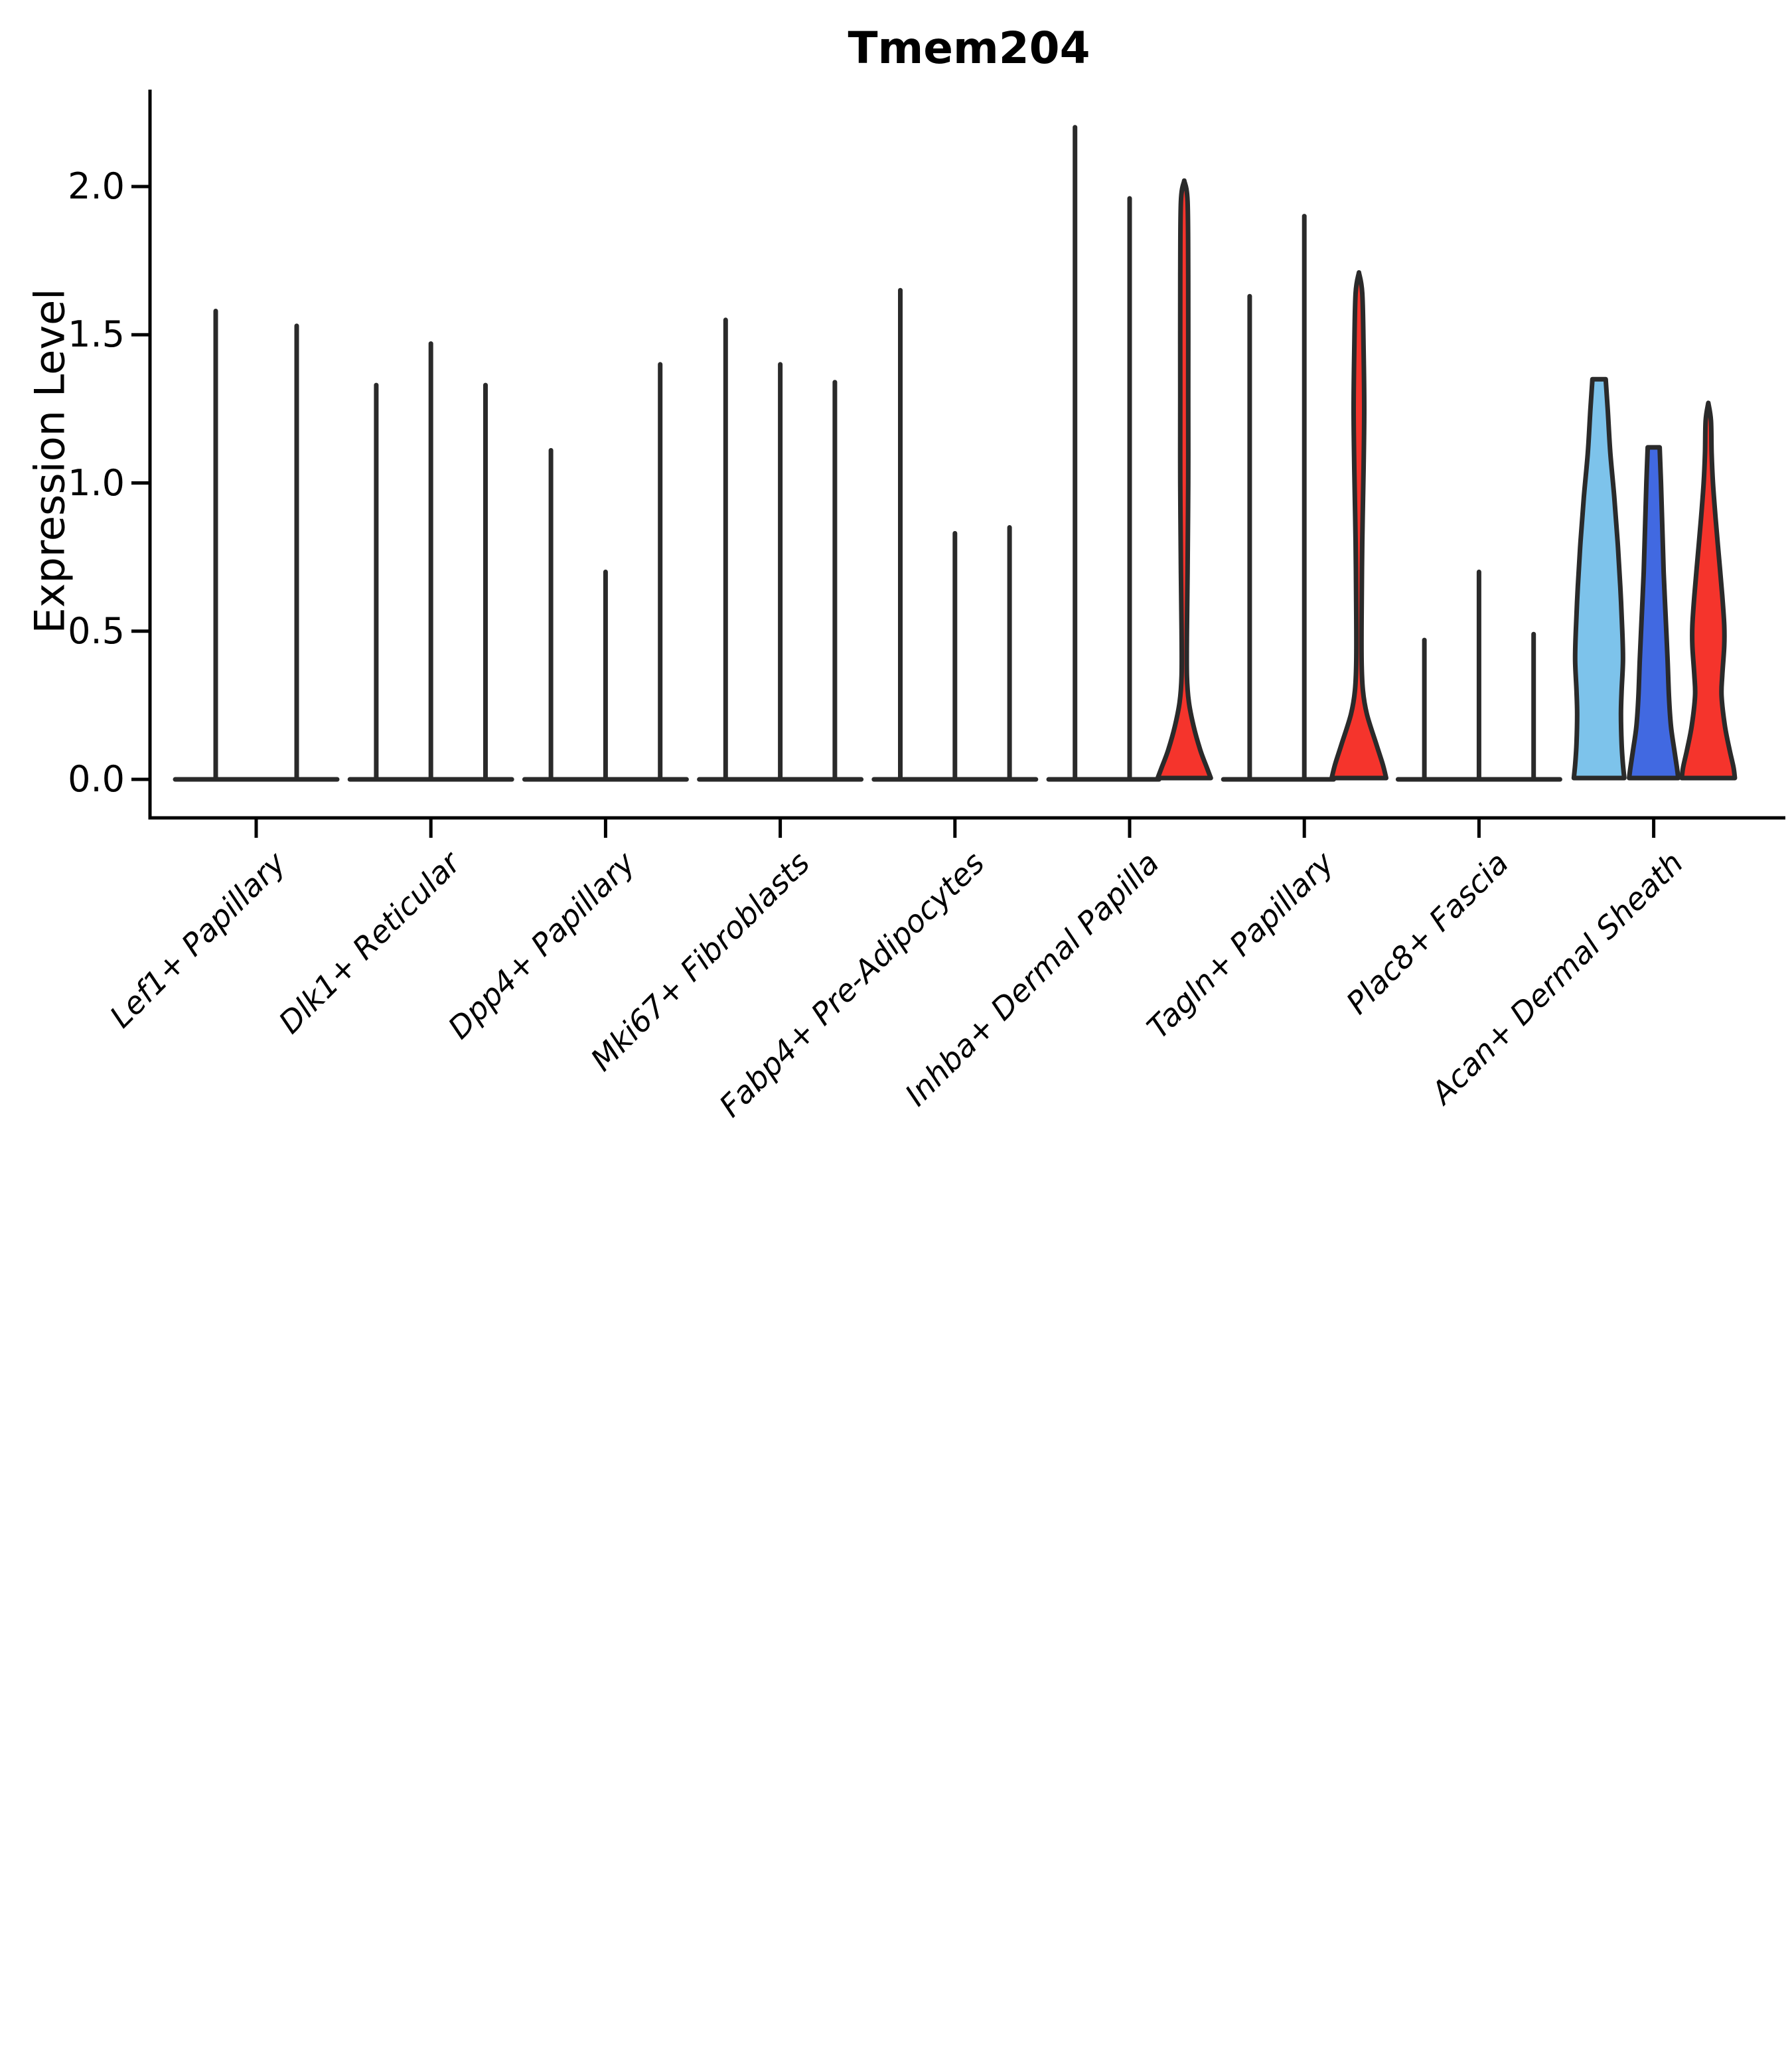  I want to click on y-tick-label: 2.0, so click(96, 186).